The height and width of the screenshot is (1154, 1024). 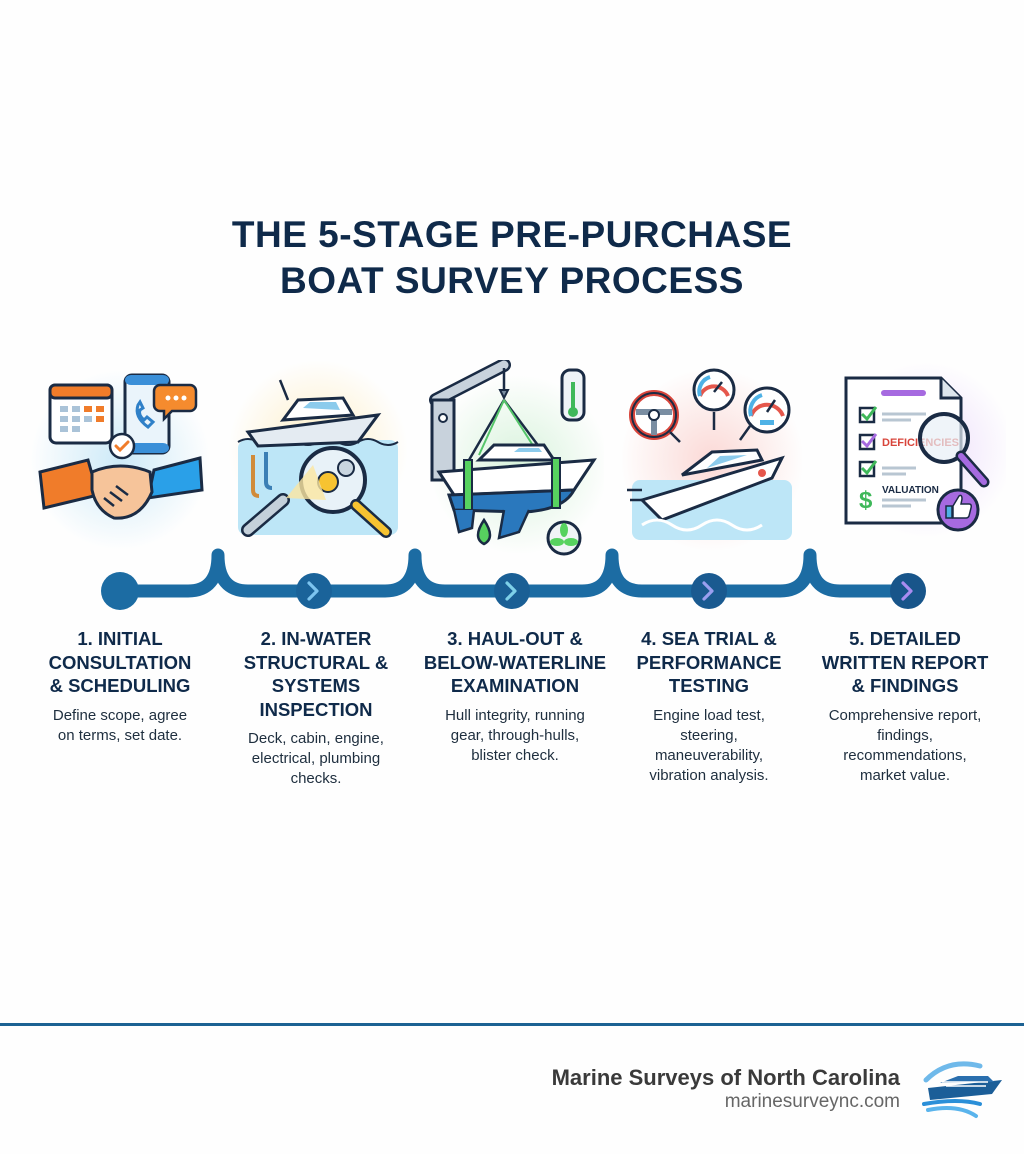 I want to click on crane-boat-hull-icon, so click(x=516, y=459).